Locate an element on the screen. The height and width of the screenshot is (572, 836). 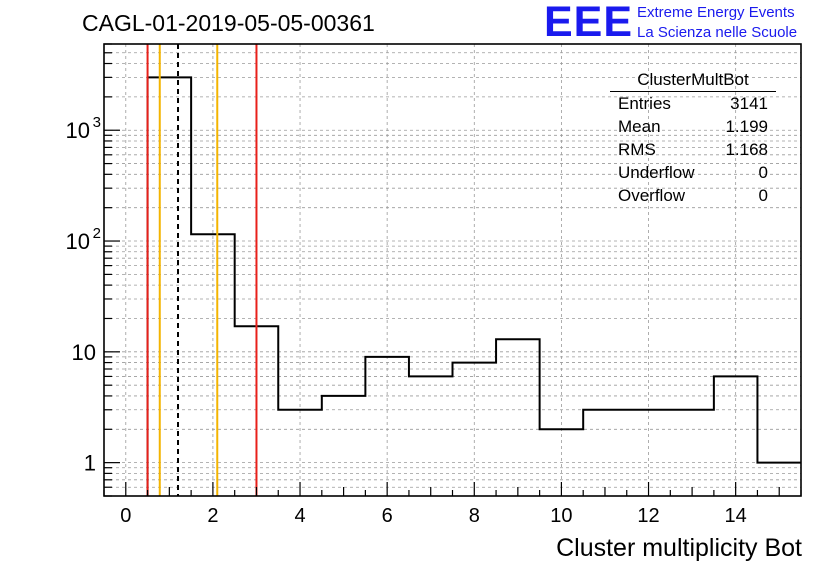
x-tick-label: 10 is located at coordinates (561, 516).